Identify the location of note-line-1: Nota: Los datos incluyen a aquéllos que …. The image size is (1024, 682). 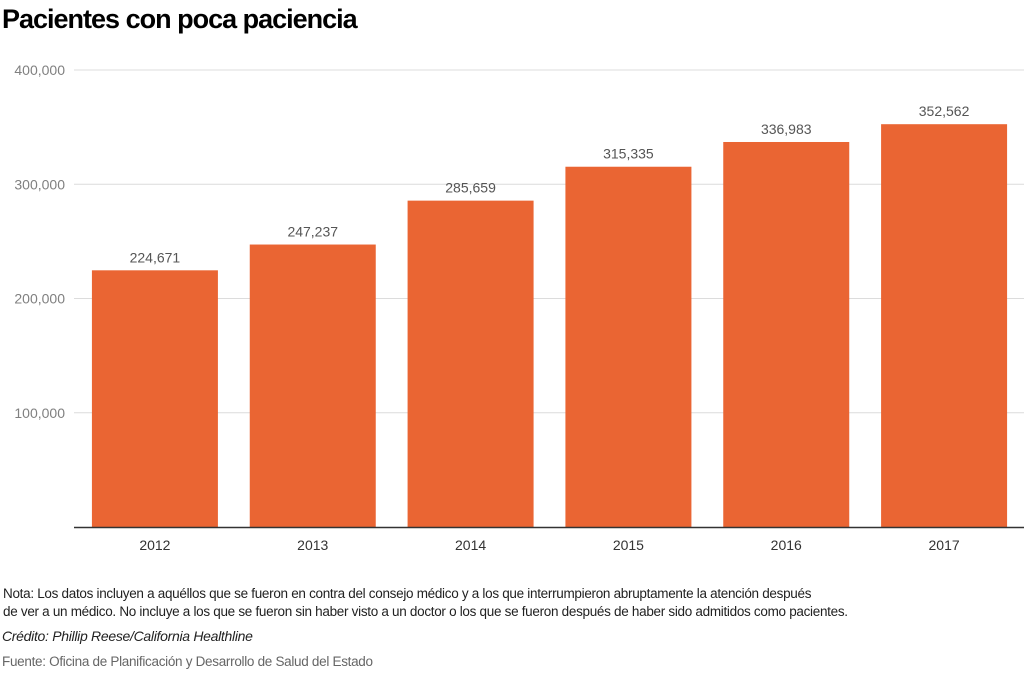
(407, 593).